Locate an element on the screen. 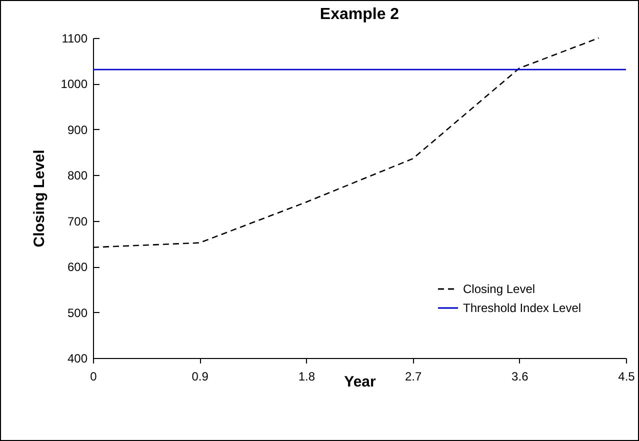  y-tick-label: 700 is located at coordinates (77, 221).